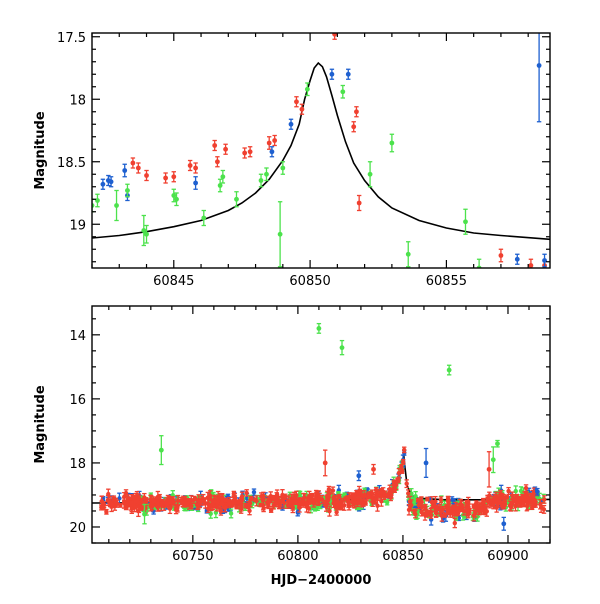 The width and height of the screenshot is (600, 604). I want to click on x-axis-label: HJD−2400000, so click(321, 580).